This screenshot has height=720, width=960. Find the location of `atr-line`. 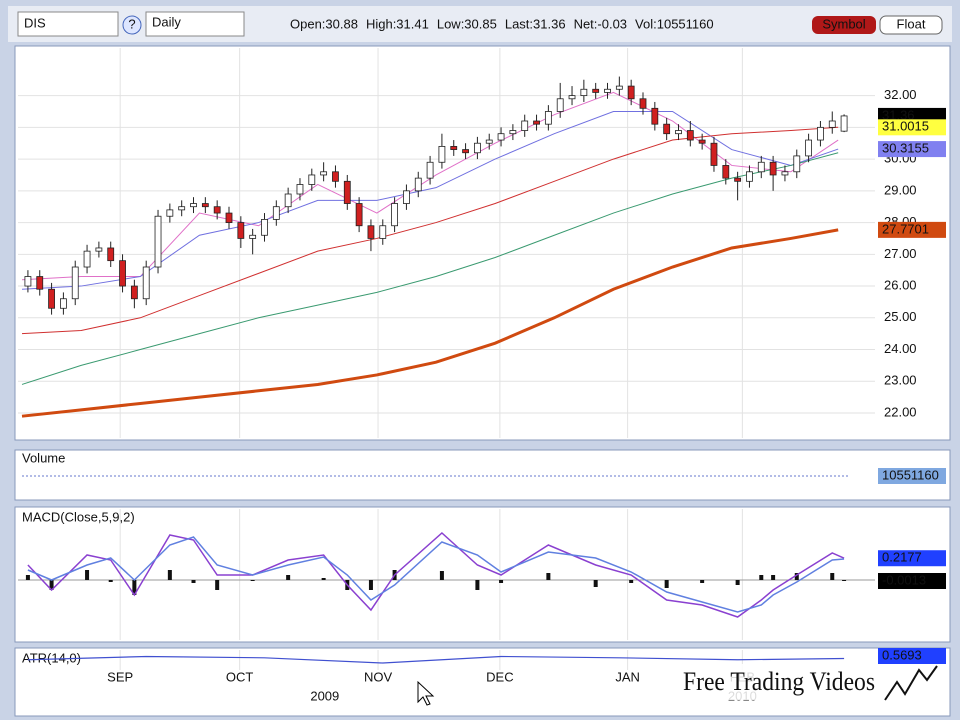

atr-line is located at coordinates (436, 659).